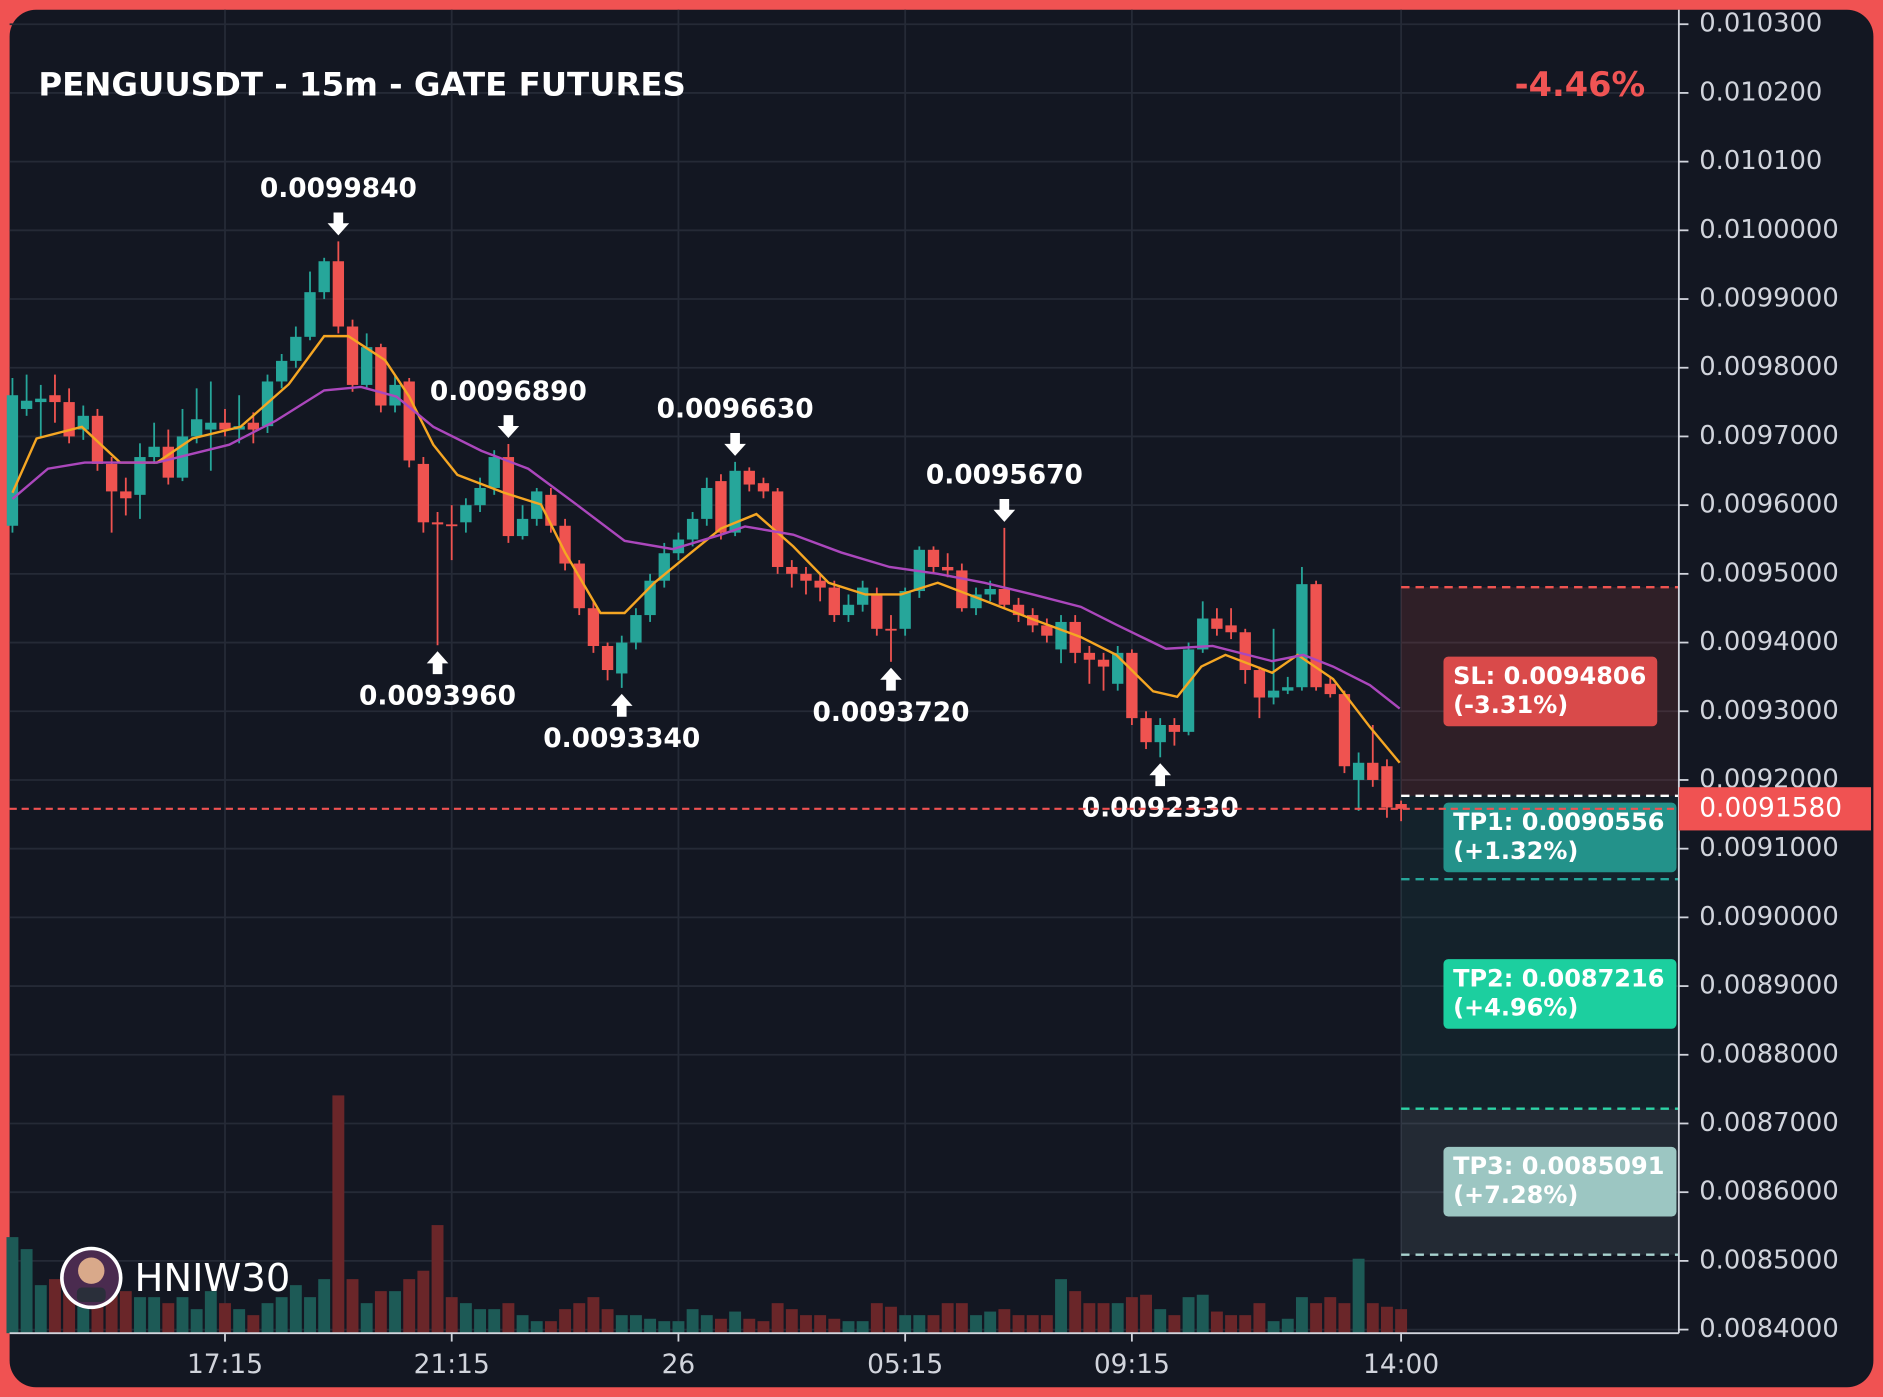 This screenshot has width=1883, height=1397. I want to click on level-change: (+7.28%), so click(1515, 1195).